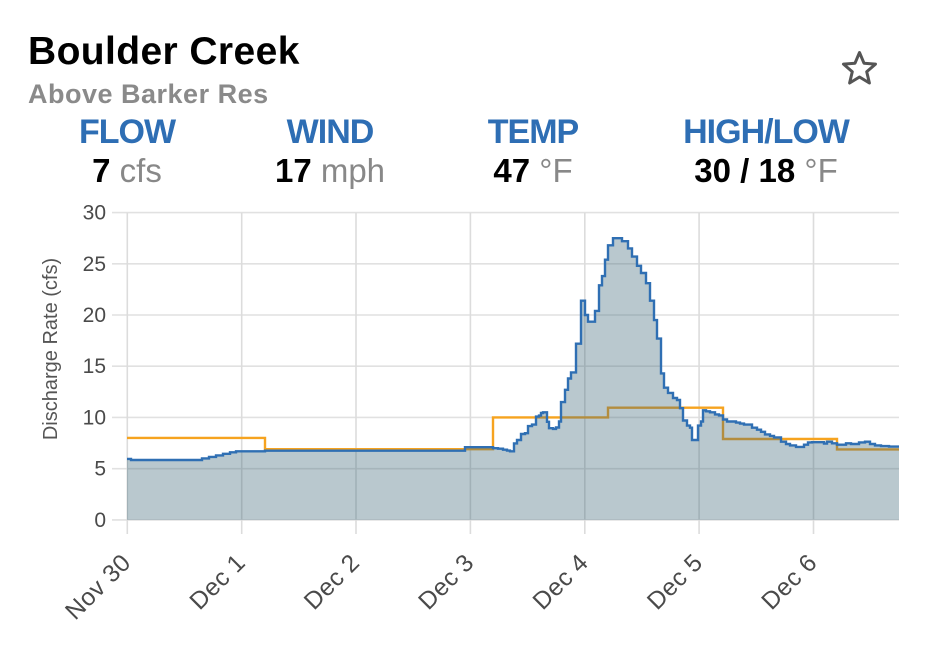 This screenshot has width=928, height=658. I want to click on svg-text: 10, so click(94, 417).